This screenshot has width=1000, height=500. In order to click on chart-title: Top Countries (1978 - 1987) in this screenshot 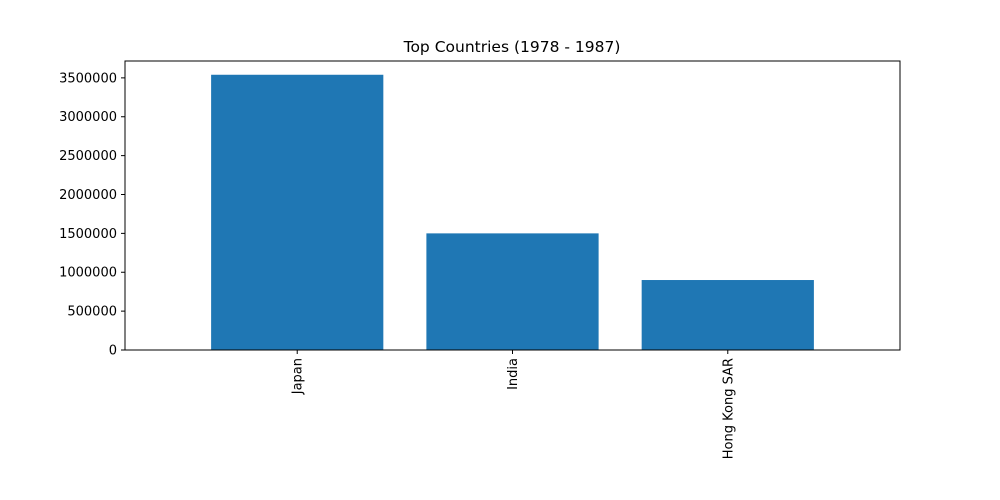, I will do `click(512, 47)`.